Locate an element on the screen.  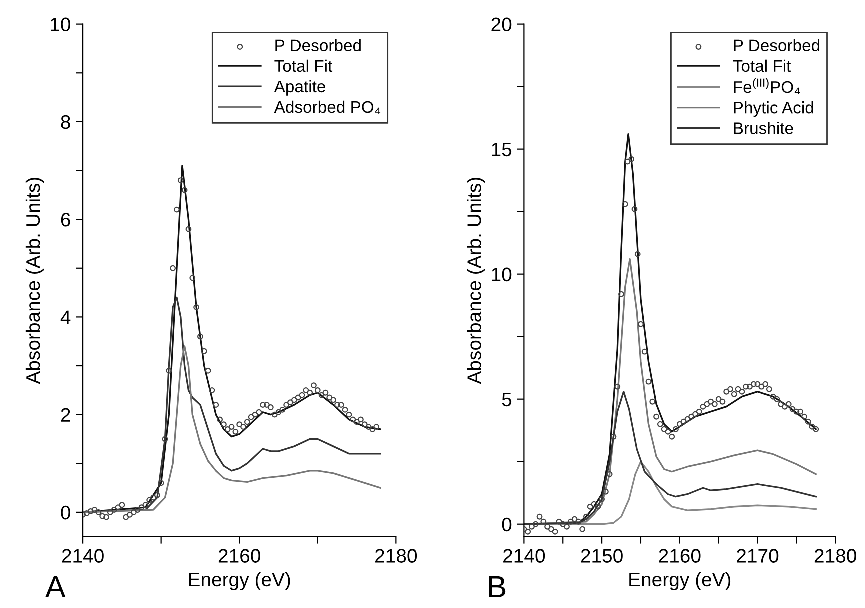
y-tick-label: 15 is located at coordinates (502, 150).